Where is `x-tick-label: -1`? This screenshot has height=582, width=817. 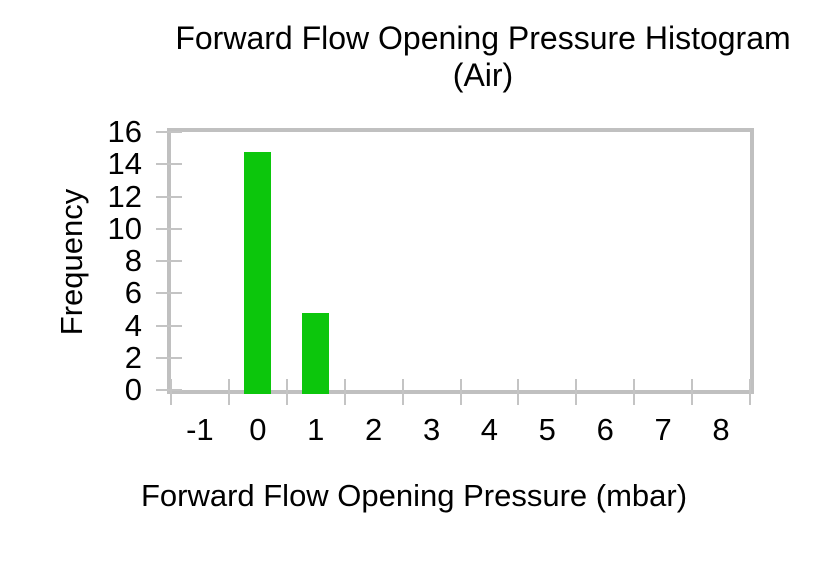 x-tick-label: -1 is located at coordinates (200, 429).